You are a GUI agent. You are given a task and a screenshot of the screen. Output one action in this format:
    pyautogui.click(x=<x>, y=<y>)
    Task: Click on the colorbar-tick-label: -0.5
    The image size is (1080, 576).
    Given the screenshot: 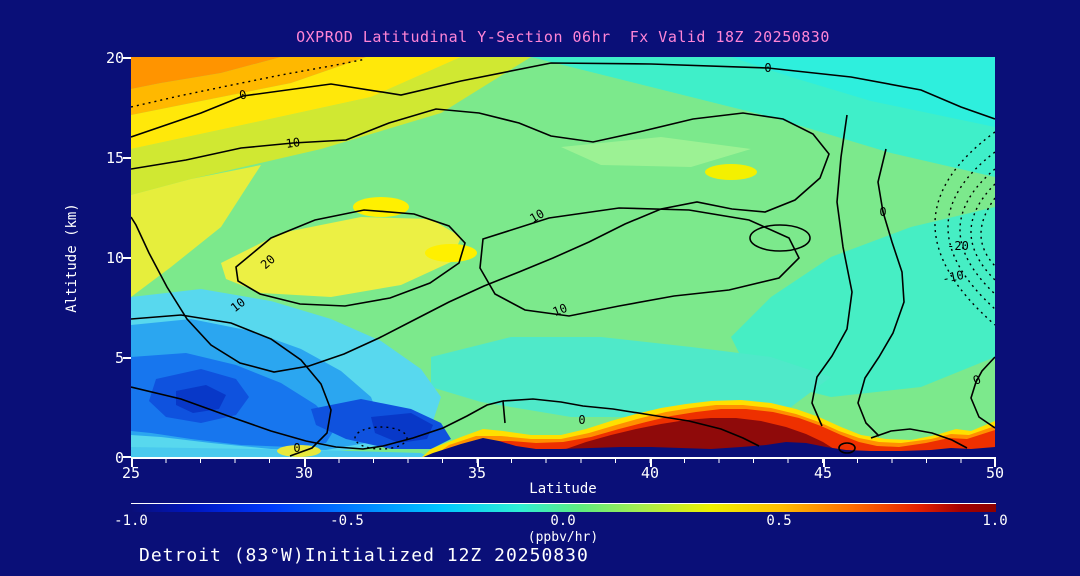 What is the action you would take?
    pyautogui.click(x=347, y=521)
    